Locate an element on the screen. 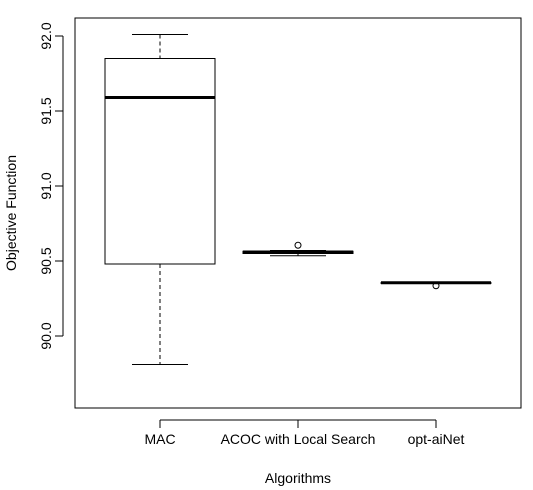  y-axis-label: Objective Function is located at coordinates (11, 213).